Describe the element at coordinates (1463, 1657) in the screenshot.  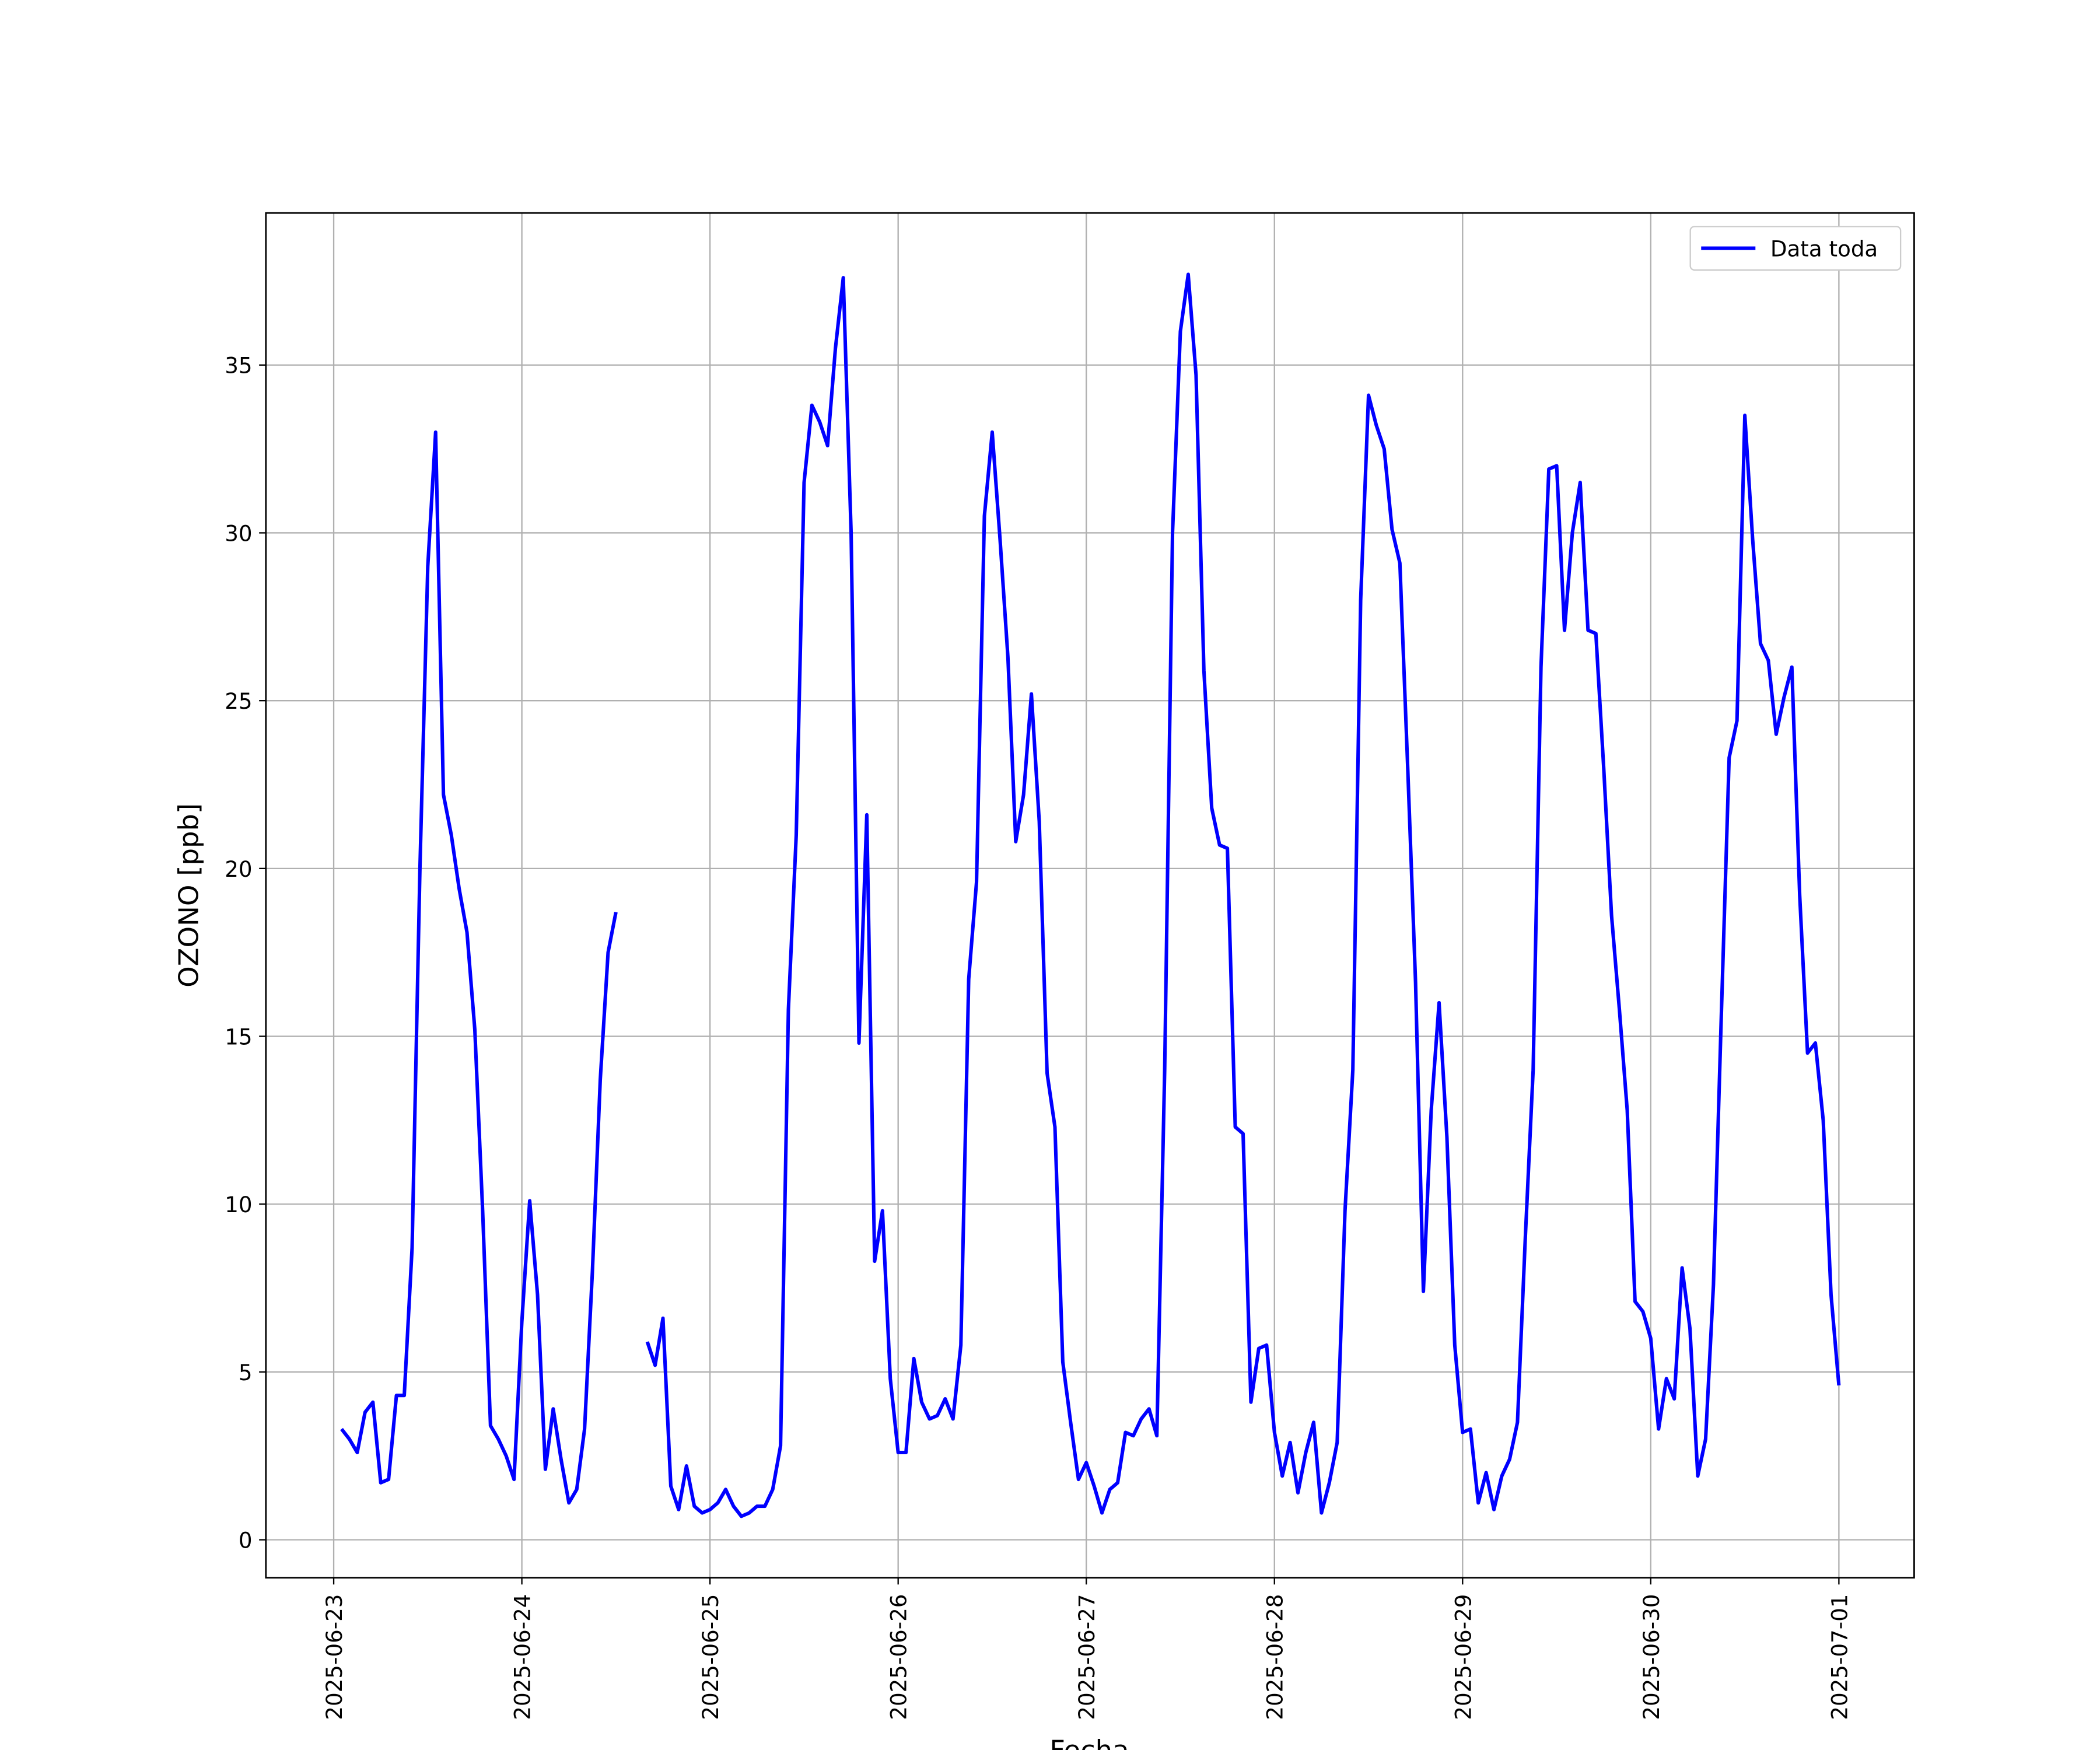
I see `x-tick-label: 2025-06-29` at that location.